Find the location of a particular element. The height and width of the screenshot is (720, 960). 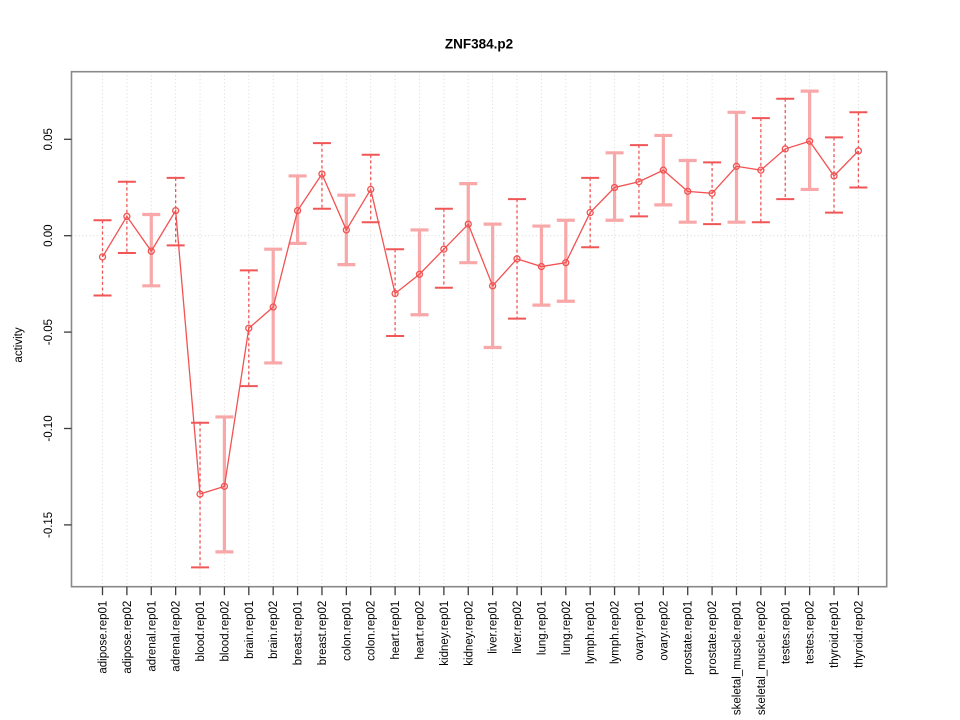

y-axis-label: activity is located at coordinates (19, 344).